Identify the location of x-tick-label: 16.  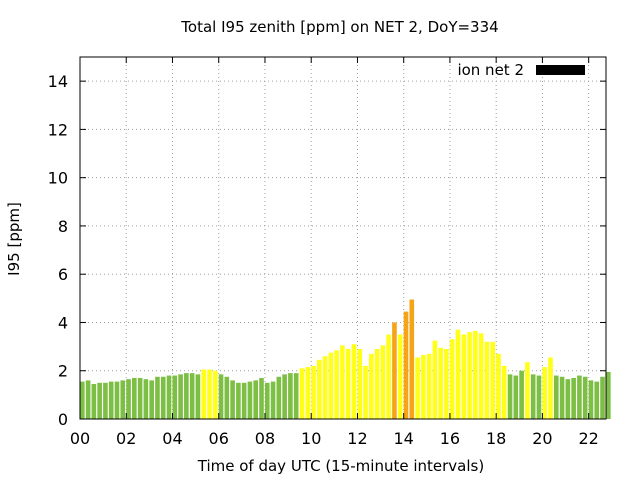
(450, 438).